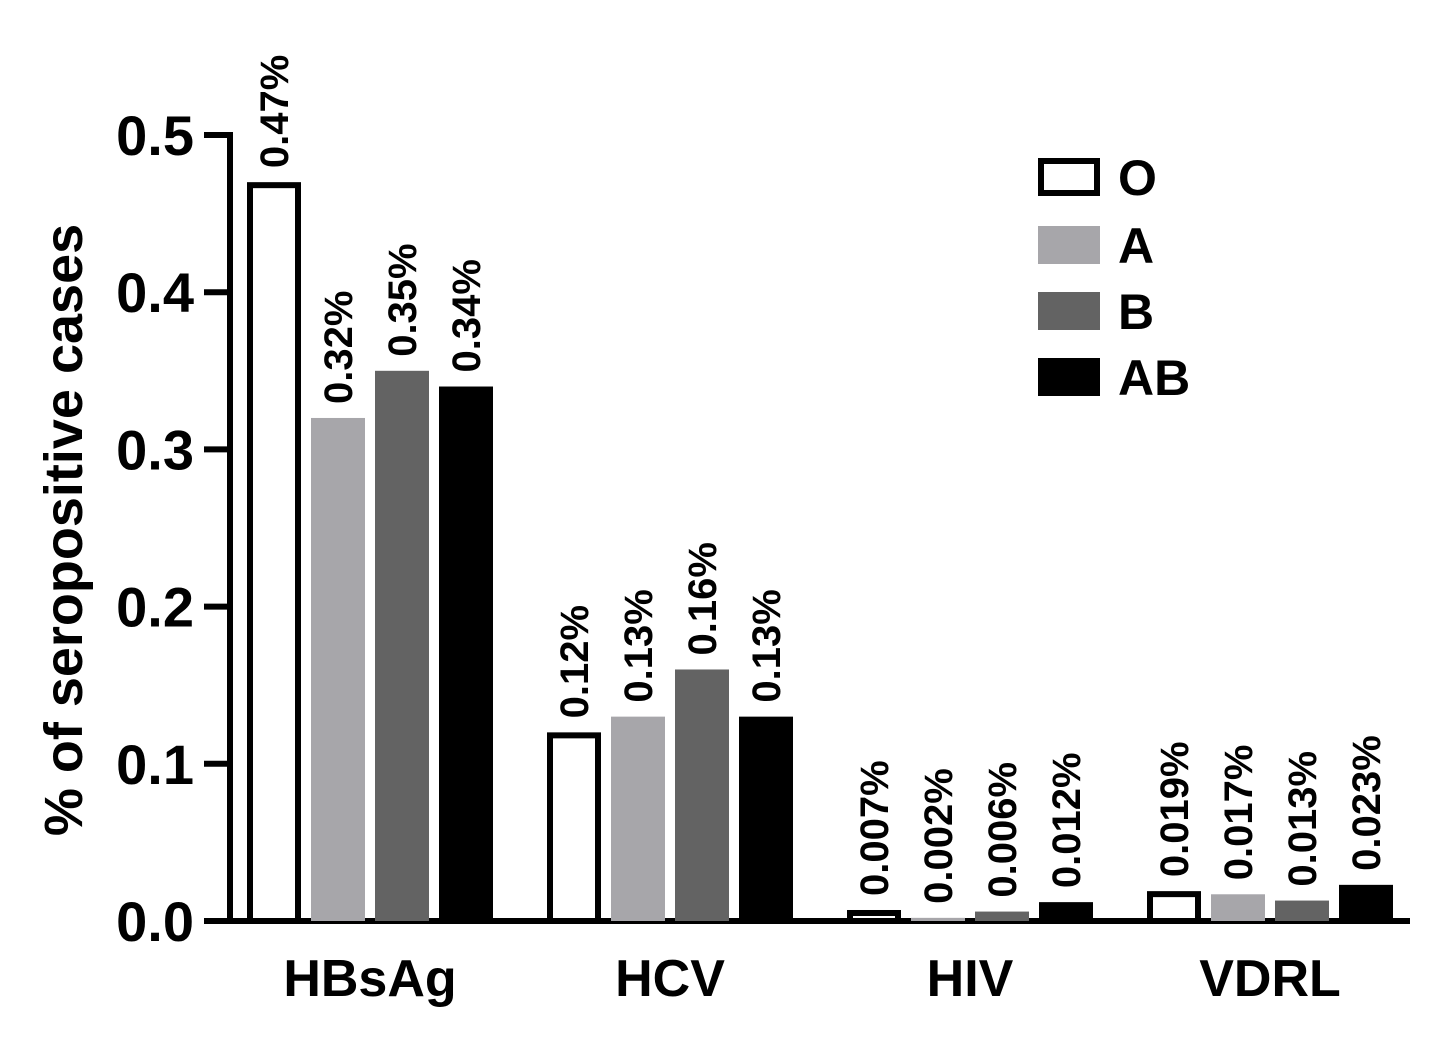  What do you see at coordinates (1302, 910) in the screenshot?
I see `bar-B-VDRL` at bounding box center [1302, 910].